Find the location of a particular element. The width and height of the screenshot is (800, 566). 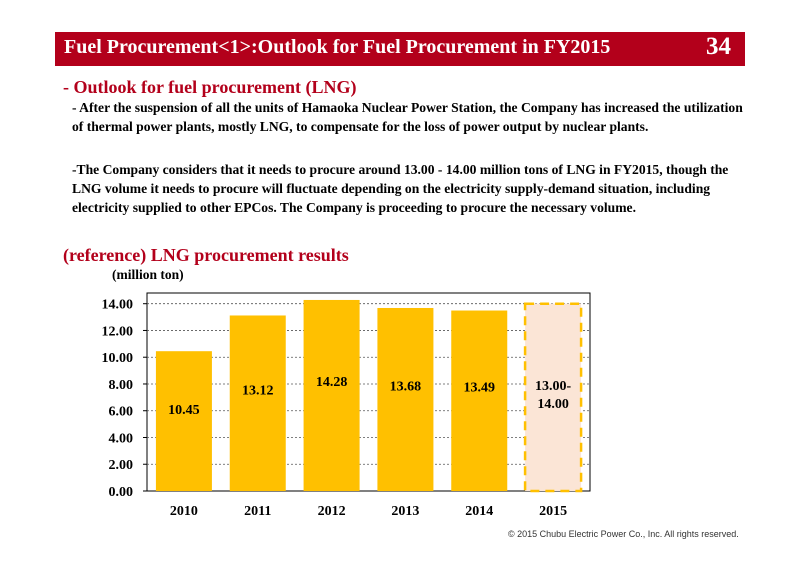

data-label-2010: 10.45 is located at coordinates (184, 410).